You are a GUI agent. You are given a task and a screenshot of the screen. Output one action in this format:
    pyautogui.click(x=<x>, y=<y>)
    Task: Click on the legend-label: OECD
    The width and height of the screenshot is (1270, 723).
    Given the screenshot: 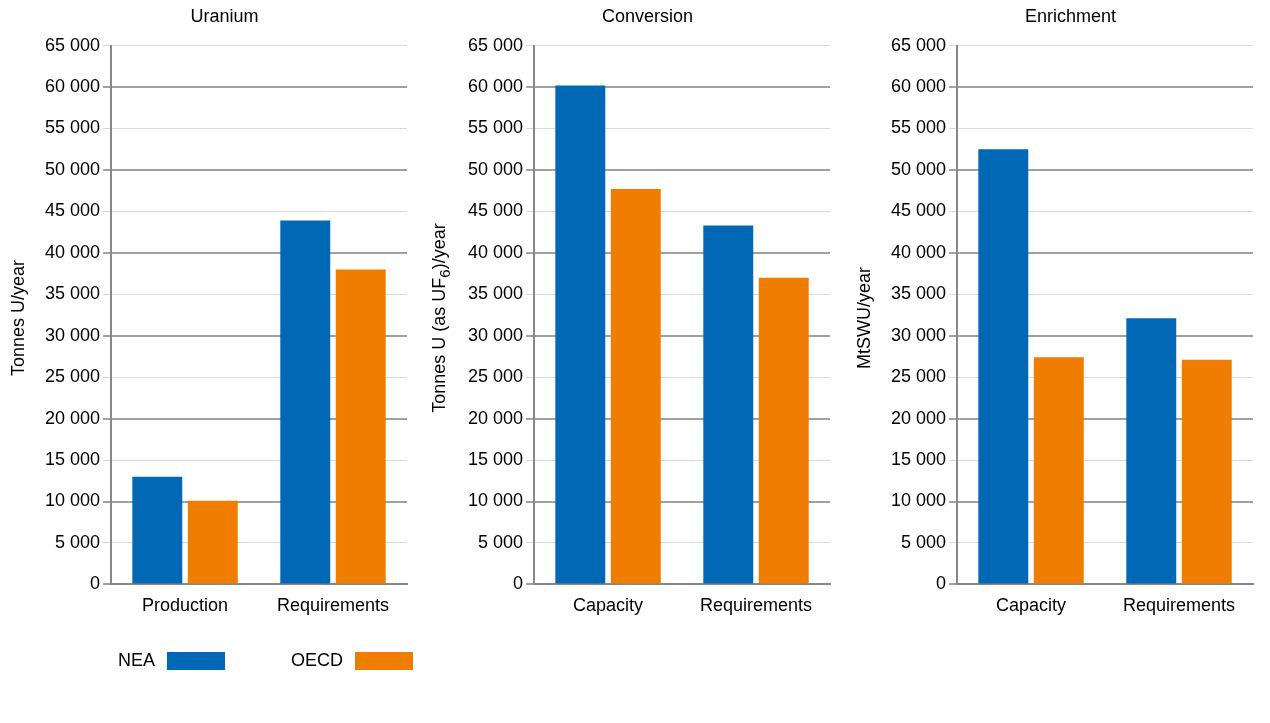 What is the action you would take?
    pyautogui.click(x=317, y=660)
    